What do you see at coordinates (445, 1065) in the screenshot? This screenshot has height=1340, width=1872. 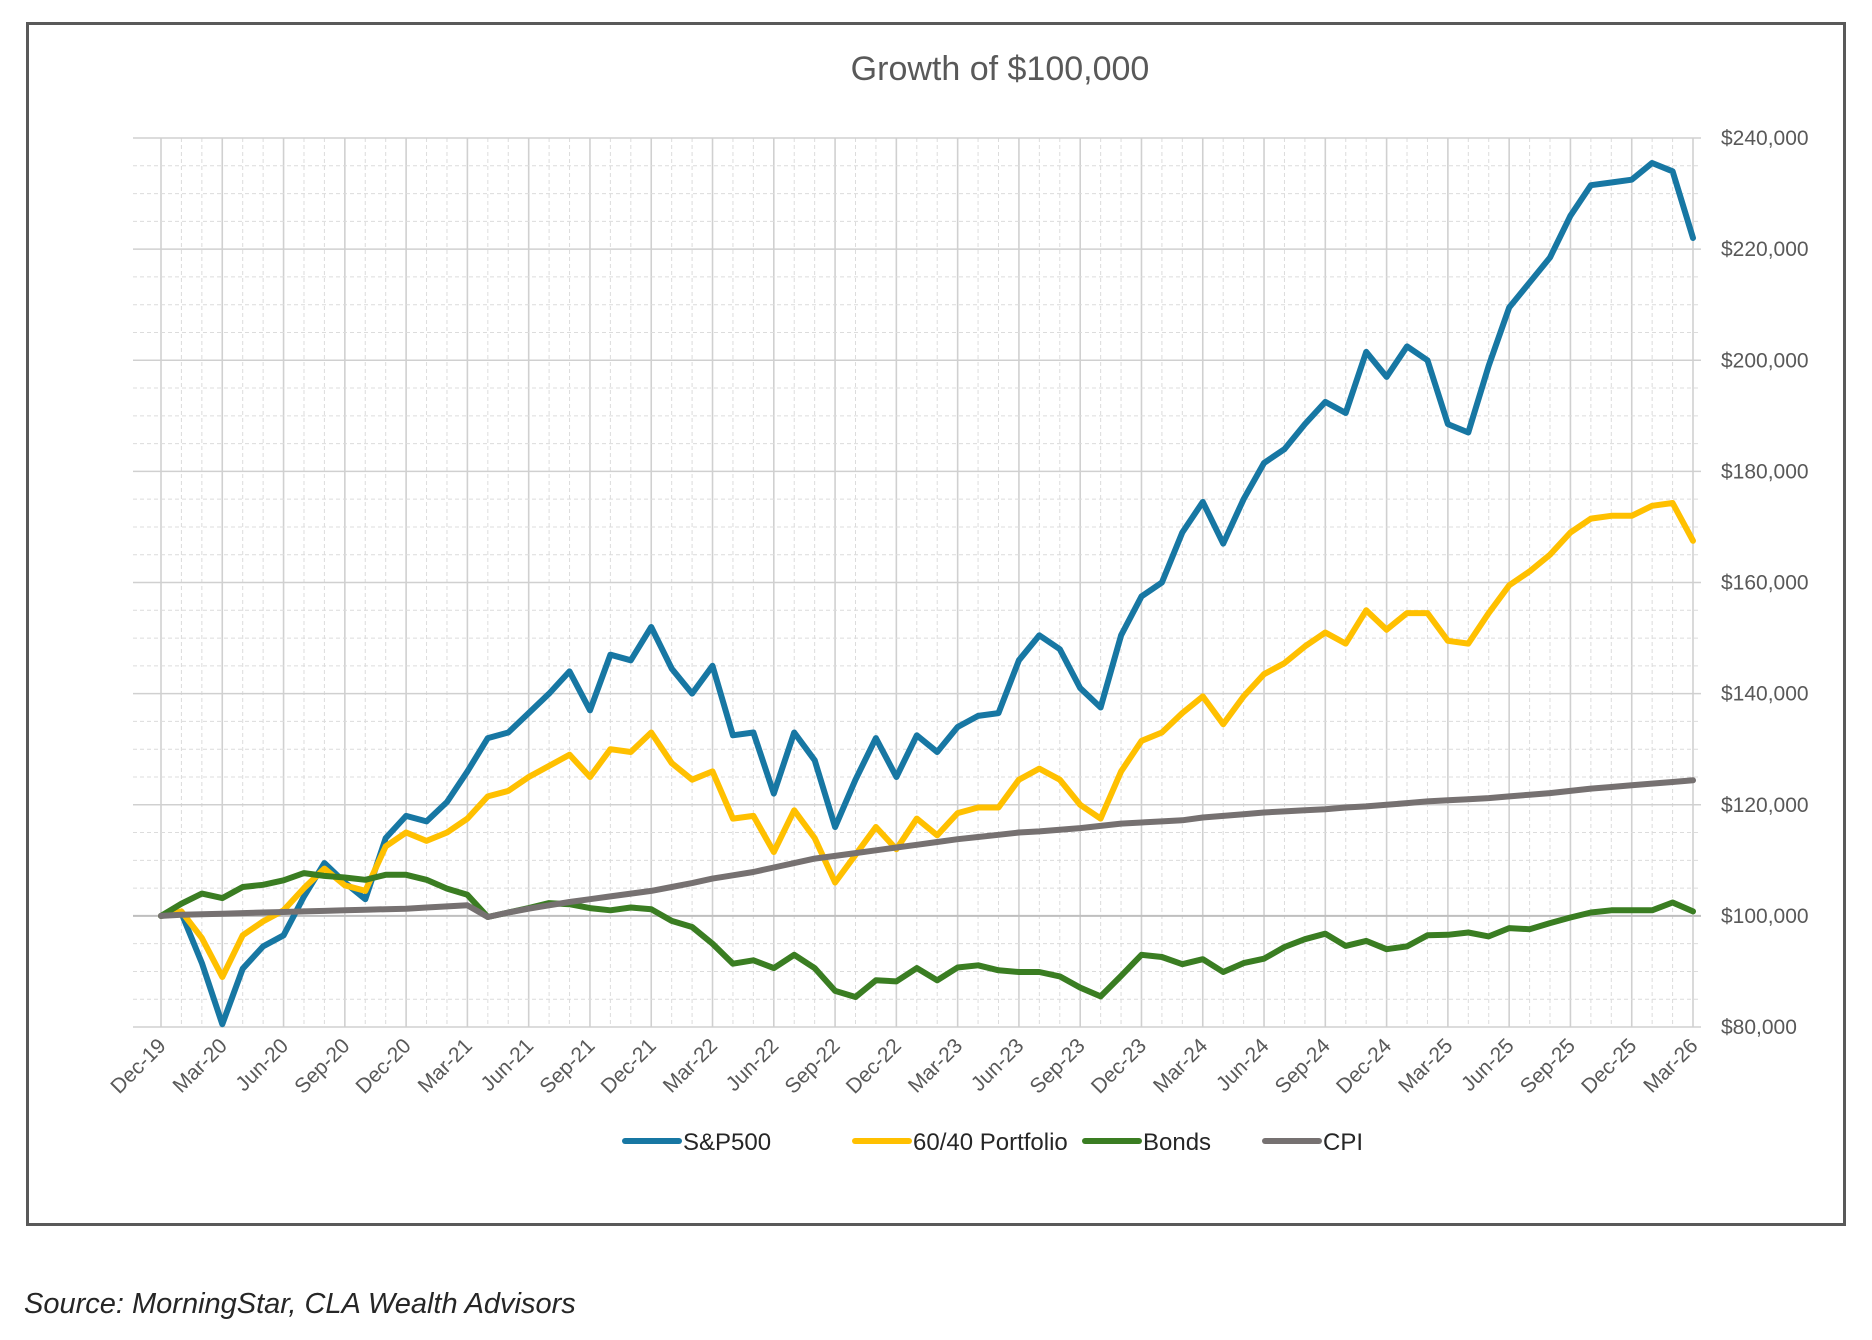 I see `x-tick-label: Mar-21` at bounding box center [445, 1065].